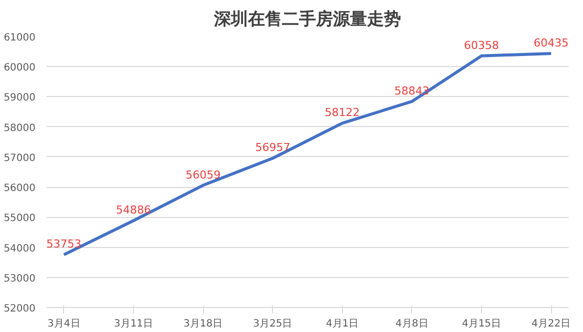 This screenshot has width=583, height=332. I want to click on y-tick-label: 57000, so click(20, 158).